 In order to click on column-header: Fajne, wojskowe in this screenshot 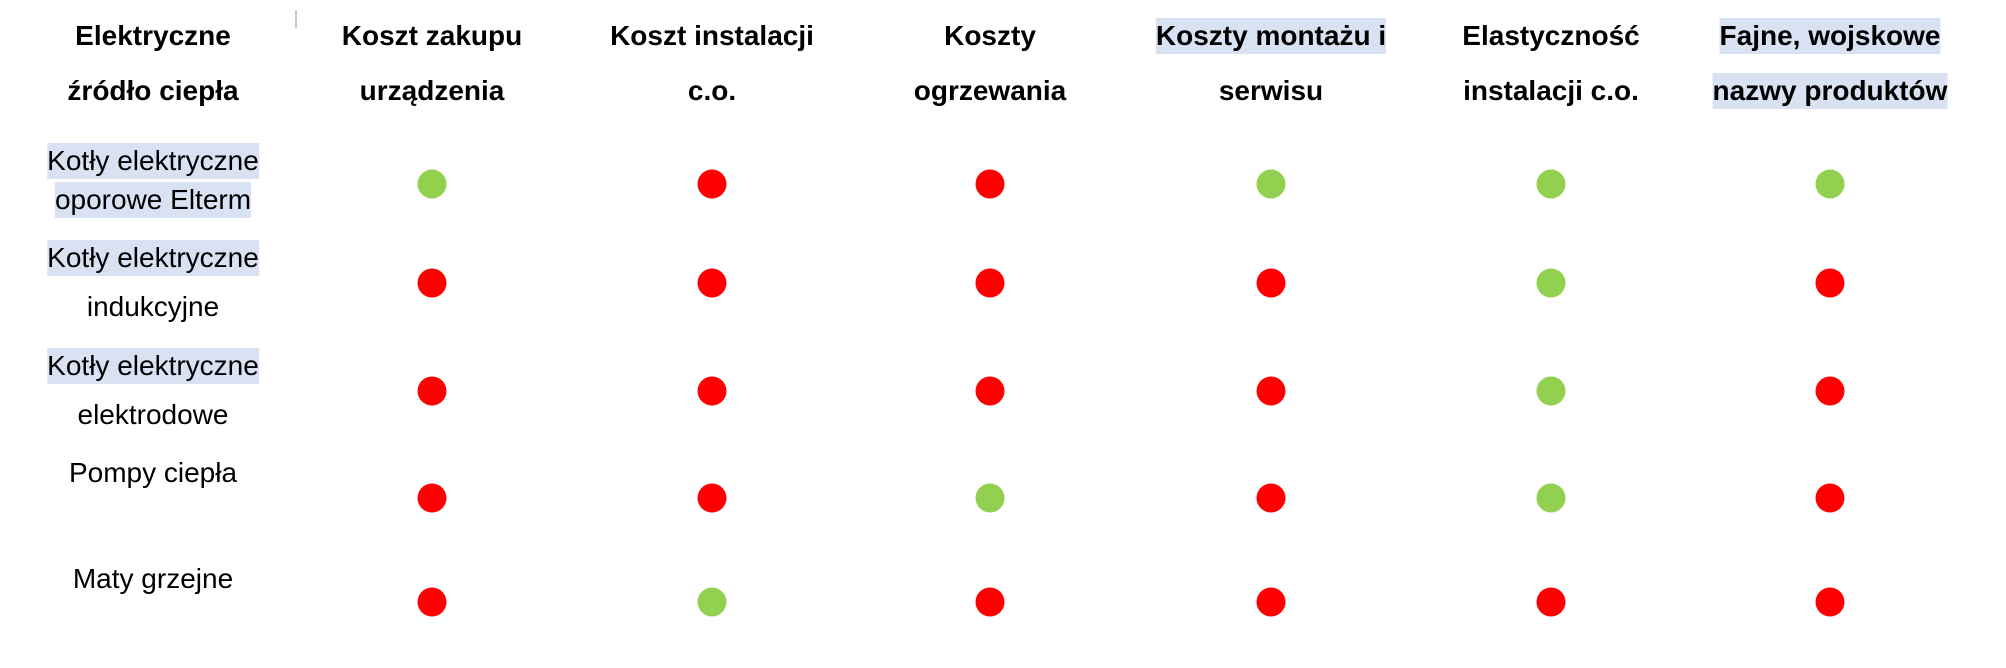, I will do `click(1830, 36)`.